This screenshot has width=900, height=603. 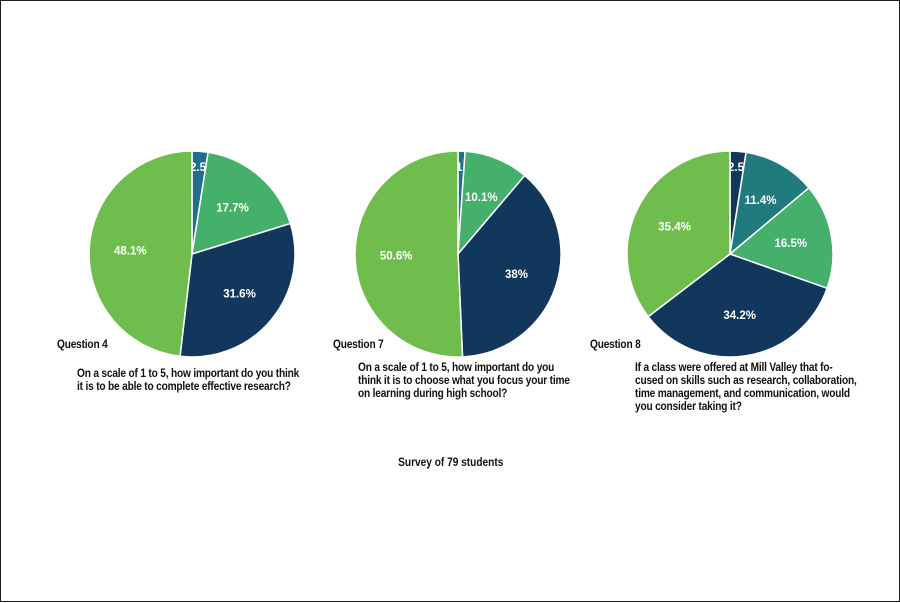 I want to click on survey-footer: Survey of 79 students, so click(x=450, y=463).